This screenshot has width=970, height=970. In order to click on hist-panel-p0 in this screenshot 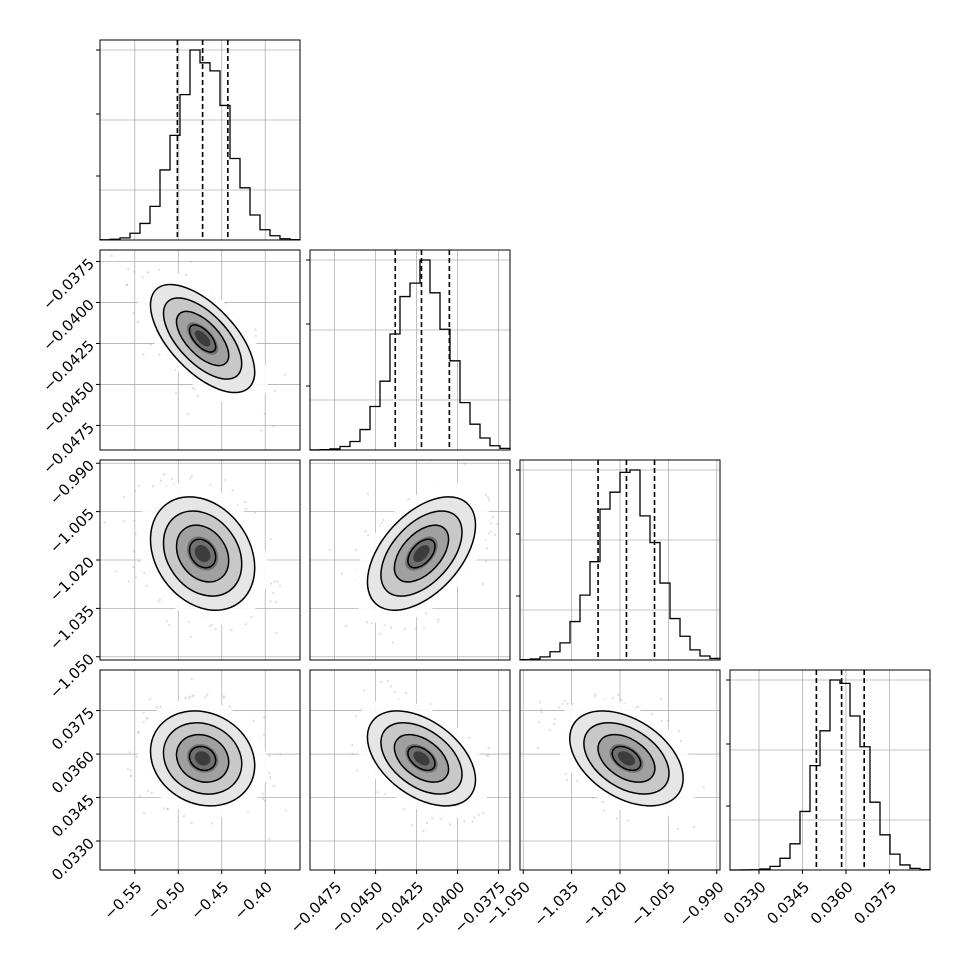, I will do `click(198, 140)`.